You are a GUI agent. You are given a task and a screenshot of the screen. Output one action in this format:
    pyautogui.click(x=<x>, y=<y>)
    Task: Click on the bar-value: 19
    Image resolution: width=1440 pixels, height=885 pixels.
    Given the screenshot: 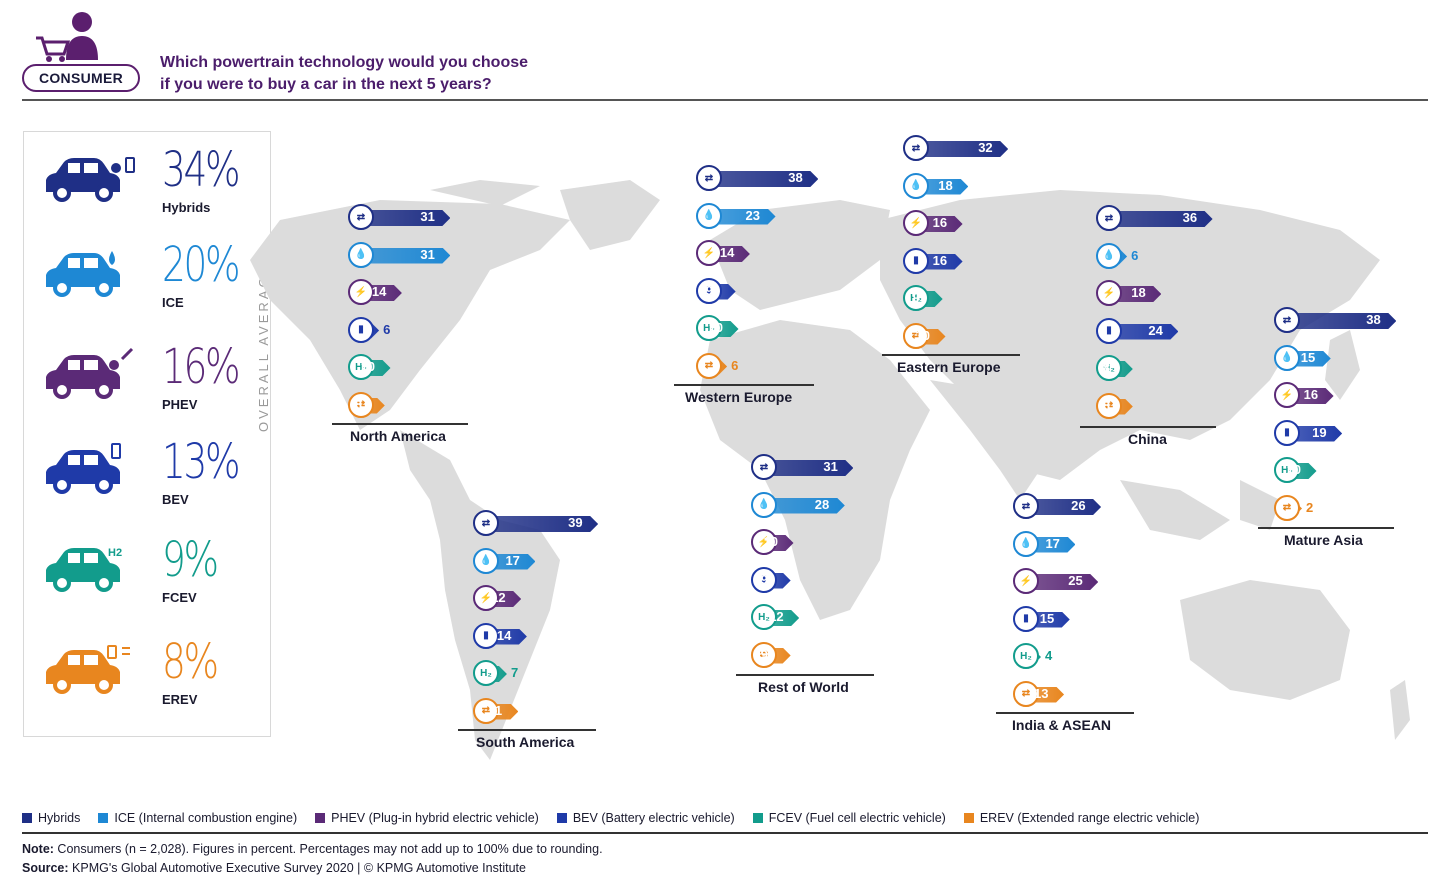 What is the action you would take?
    pyautogui.click(x=1319, y=432)
    